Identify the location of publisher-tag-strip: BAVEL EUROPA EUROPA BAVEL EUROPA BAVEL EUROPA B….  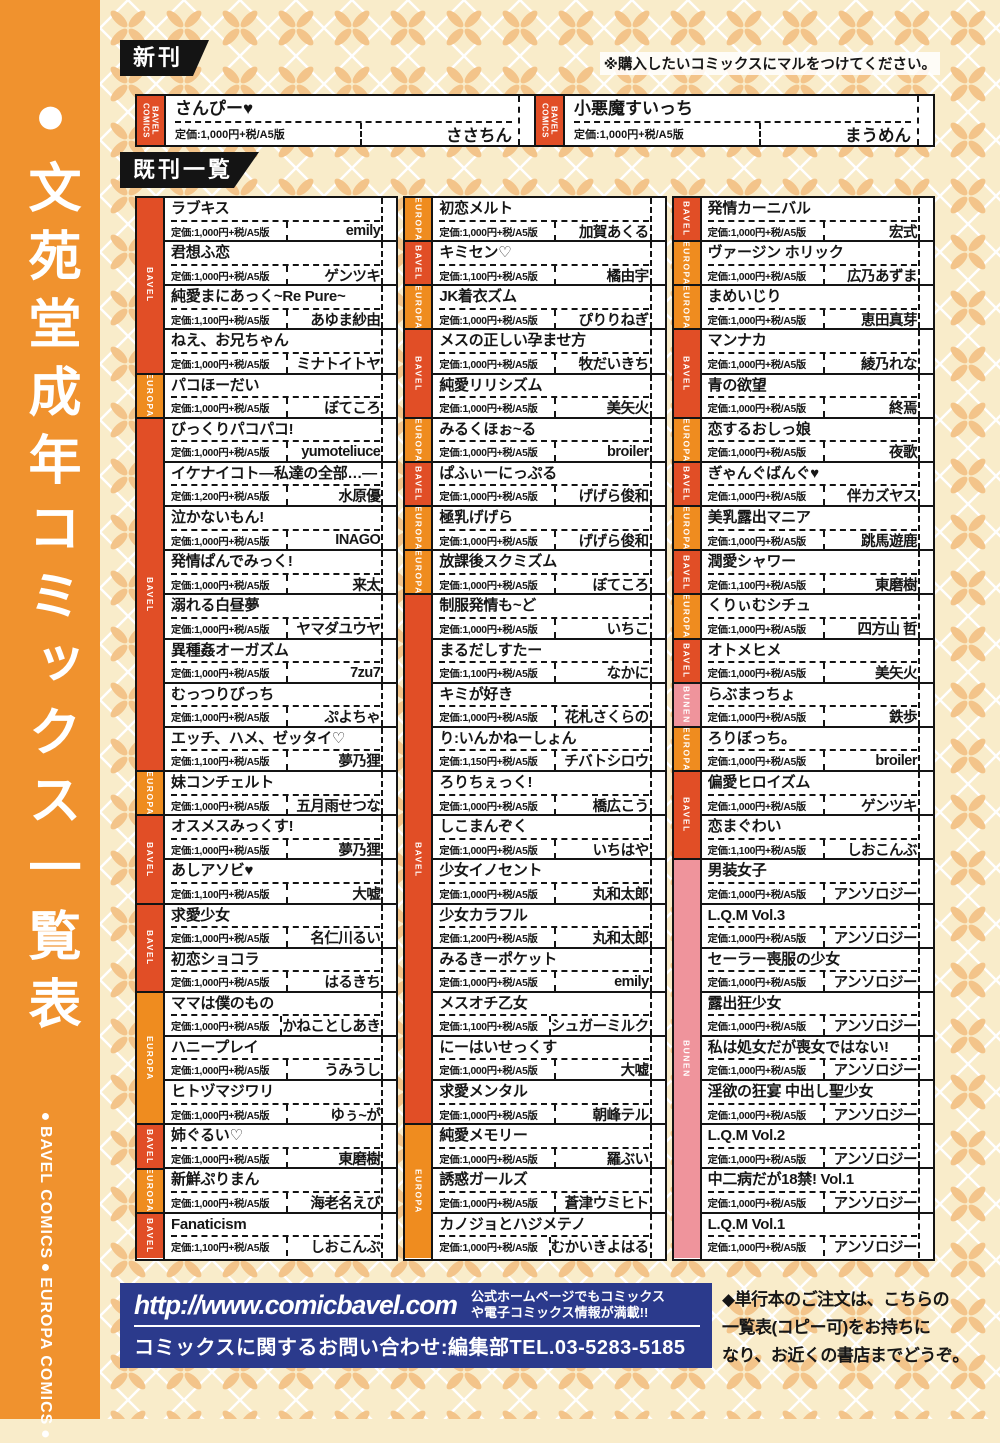
(687, 728).